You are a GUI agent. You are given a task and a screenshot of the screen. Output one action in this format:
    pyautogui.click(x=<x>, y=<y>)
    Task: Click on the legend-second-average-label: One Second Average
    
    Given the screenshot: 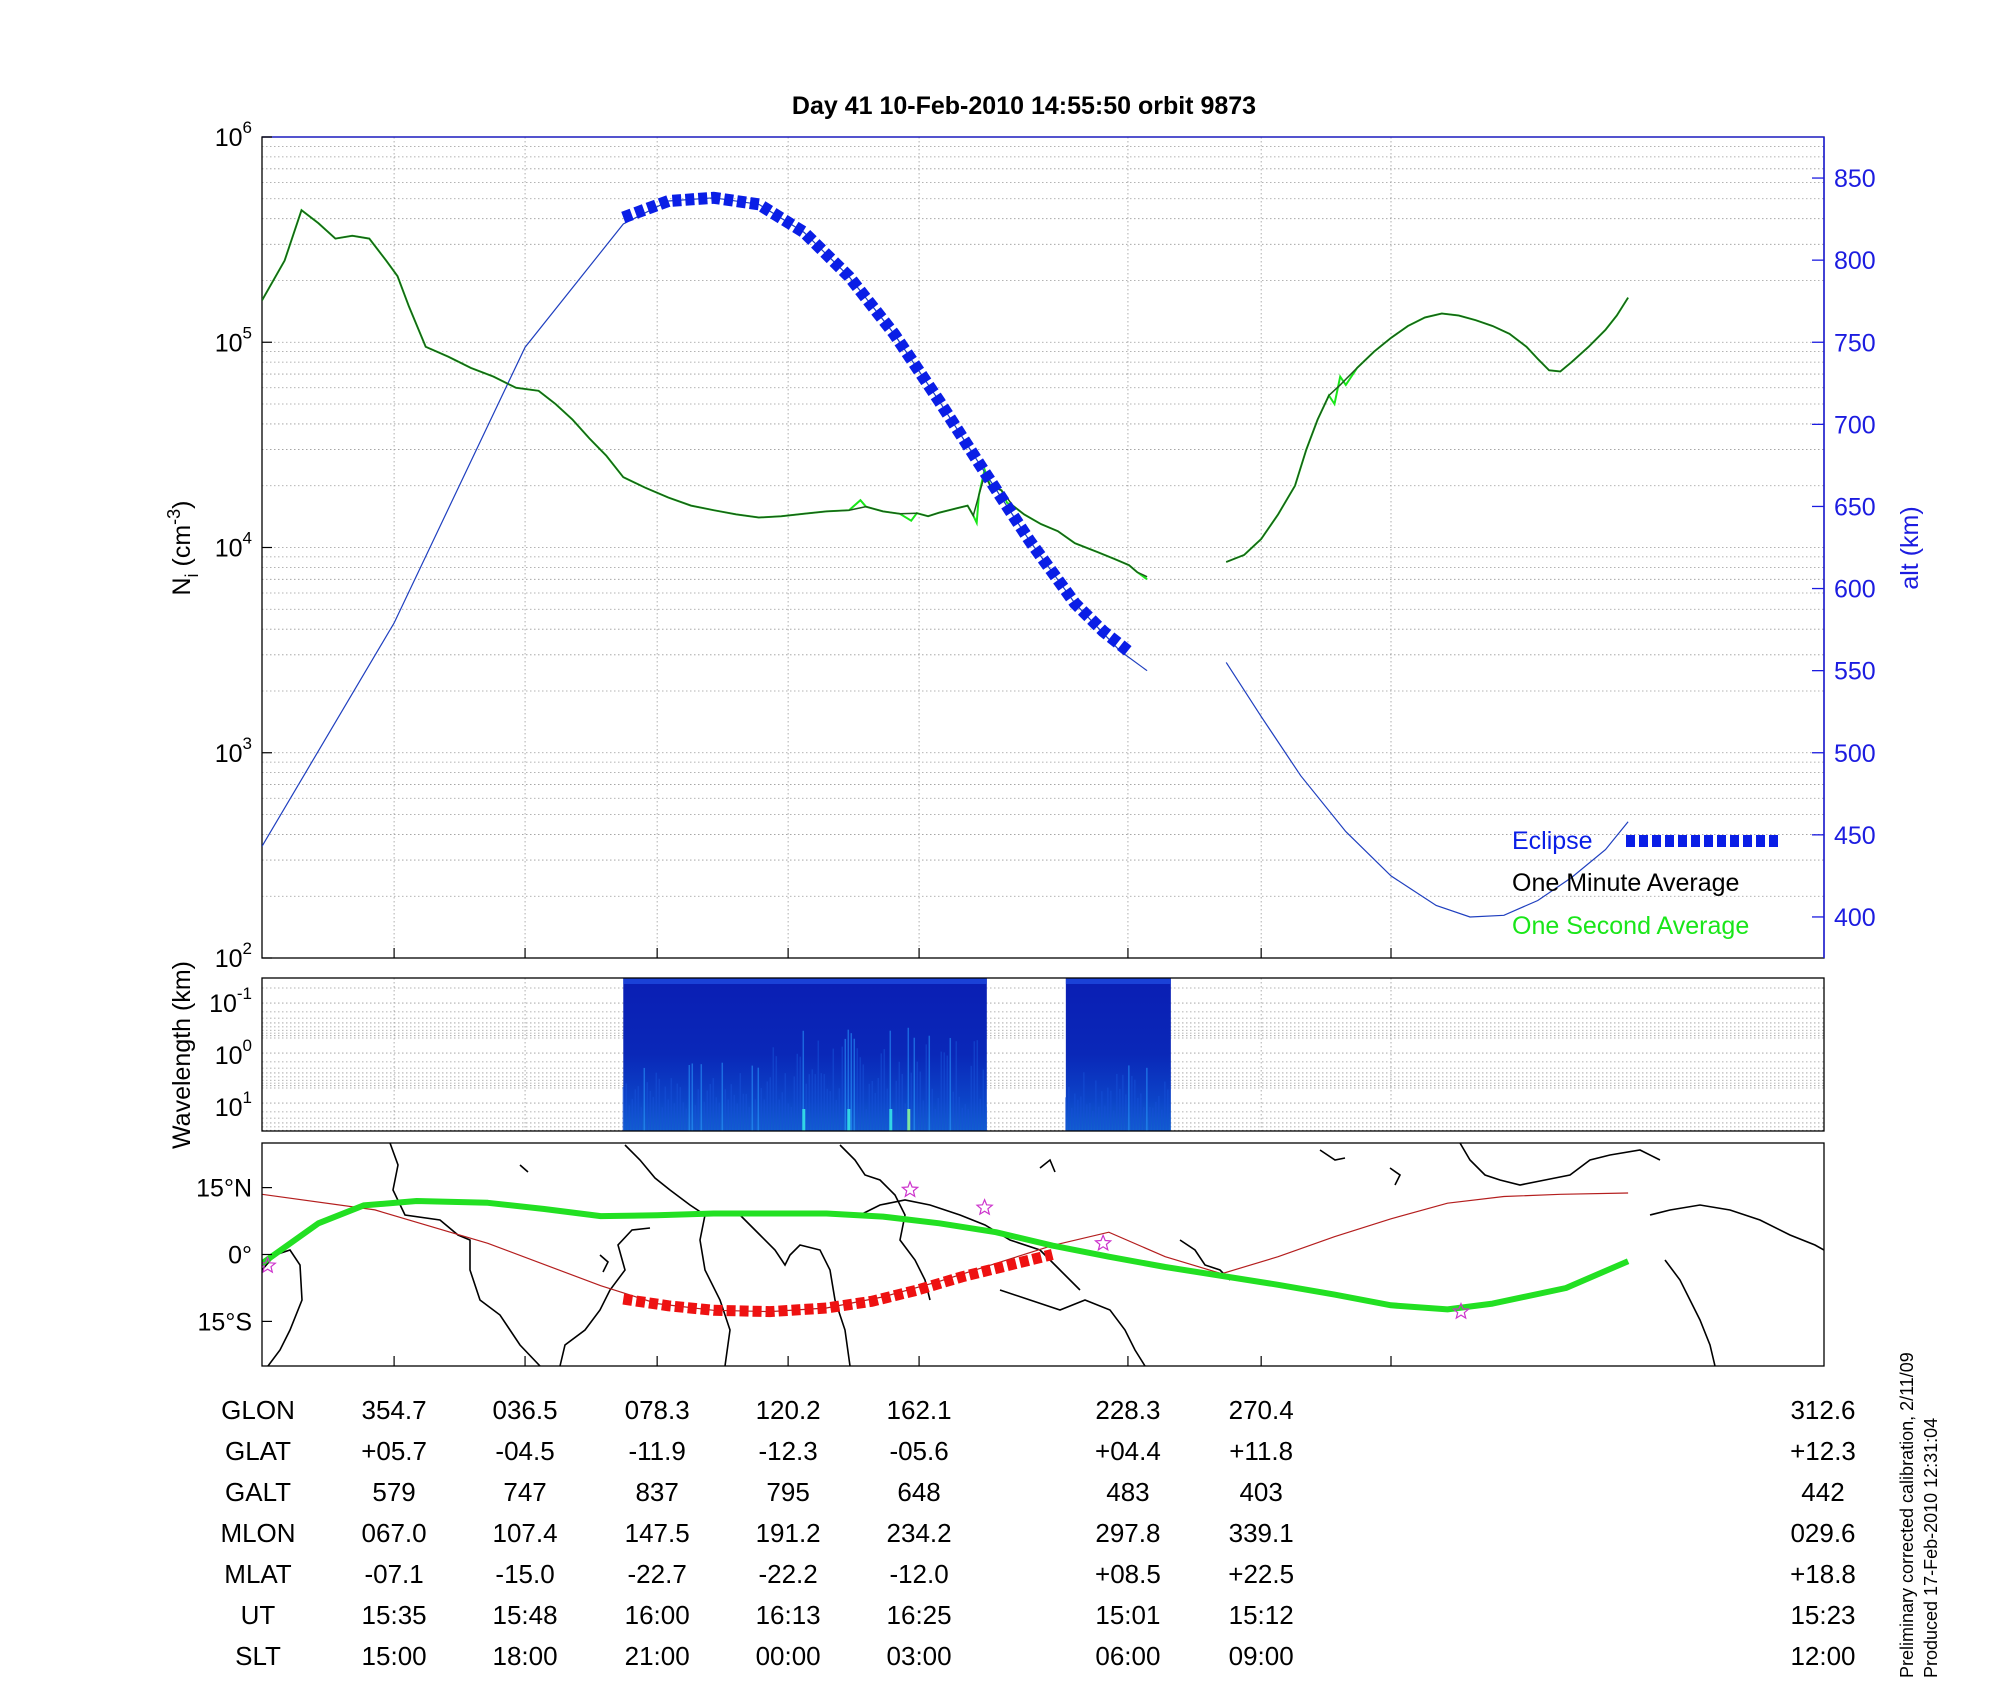 What is the action you would take?
    pyautogui.click(x=1630, y=926)
    